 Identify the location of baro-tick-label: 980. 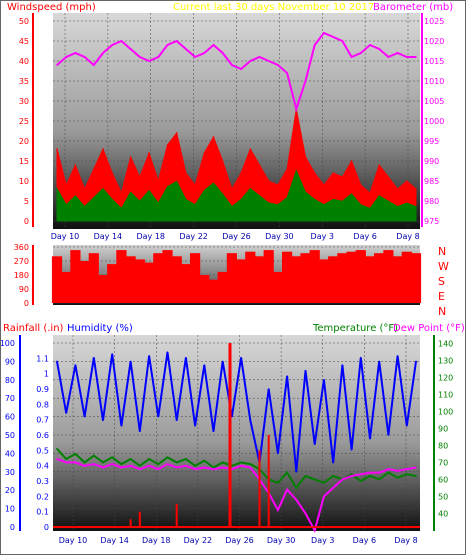
(431, 201).